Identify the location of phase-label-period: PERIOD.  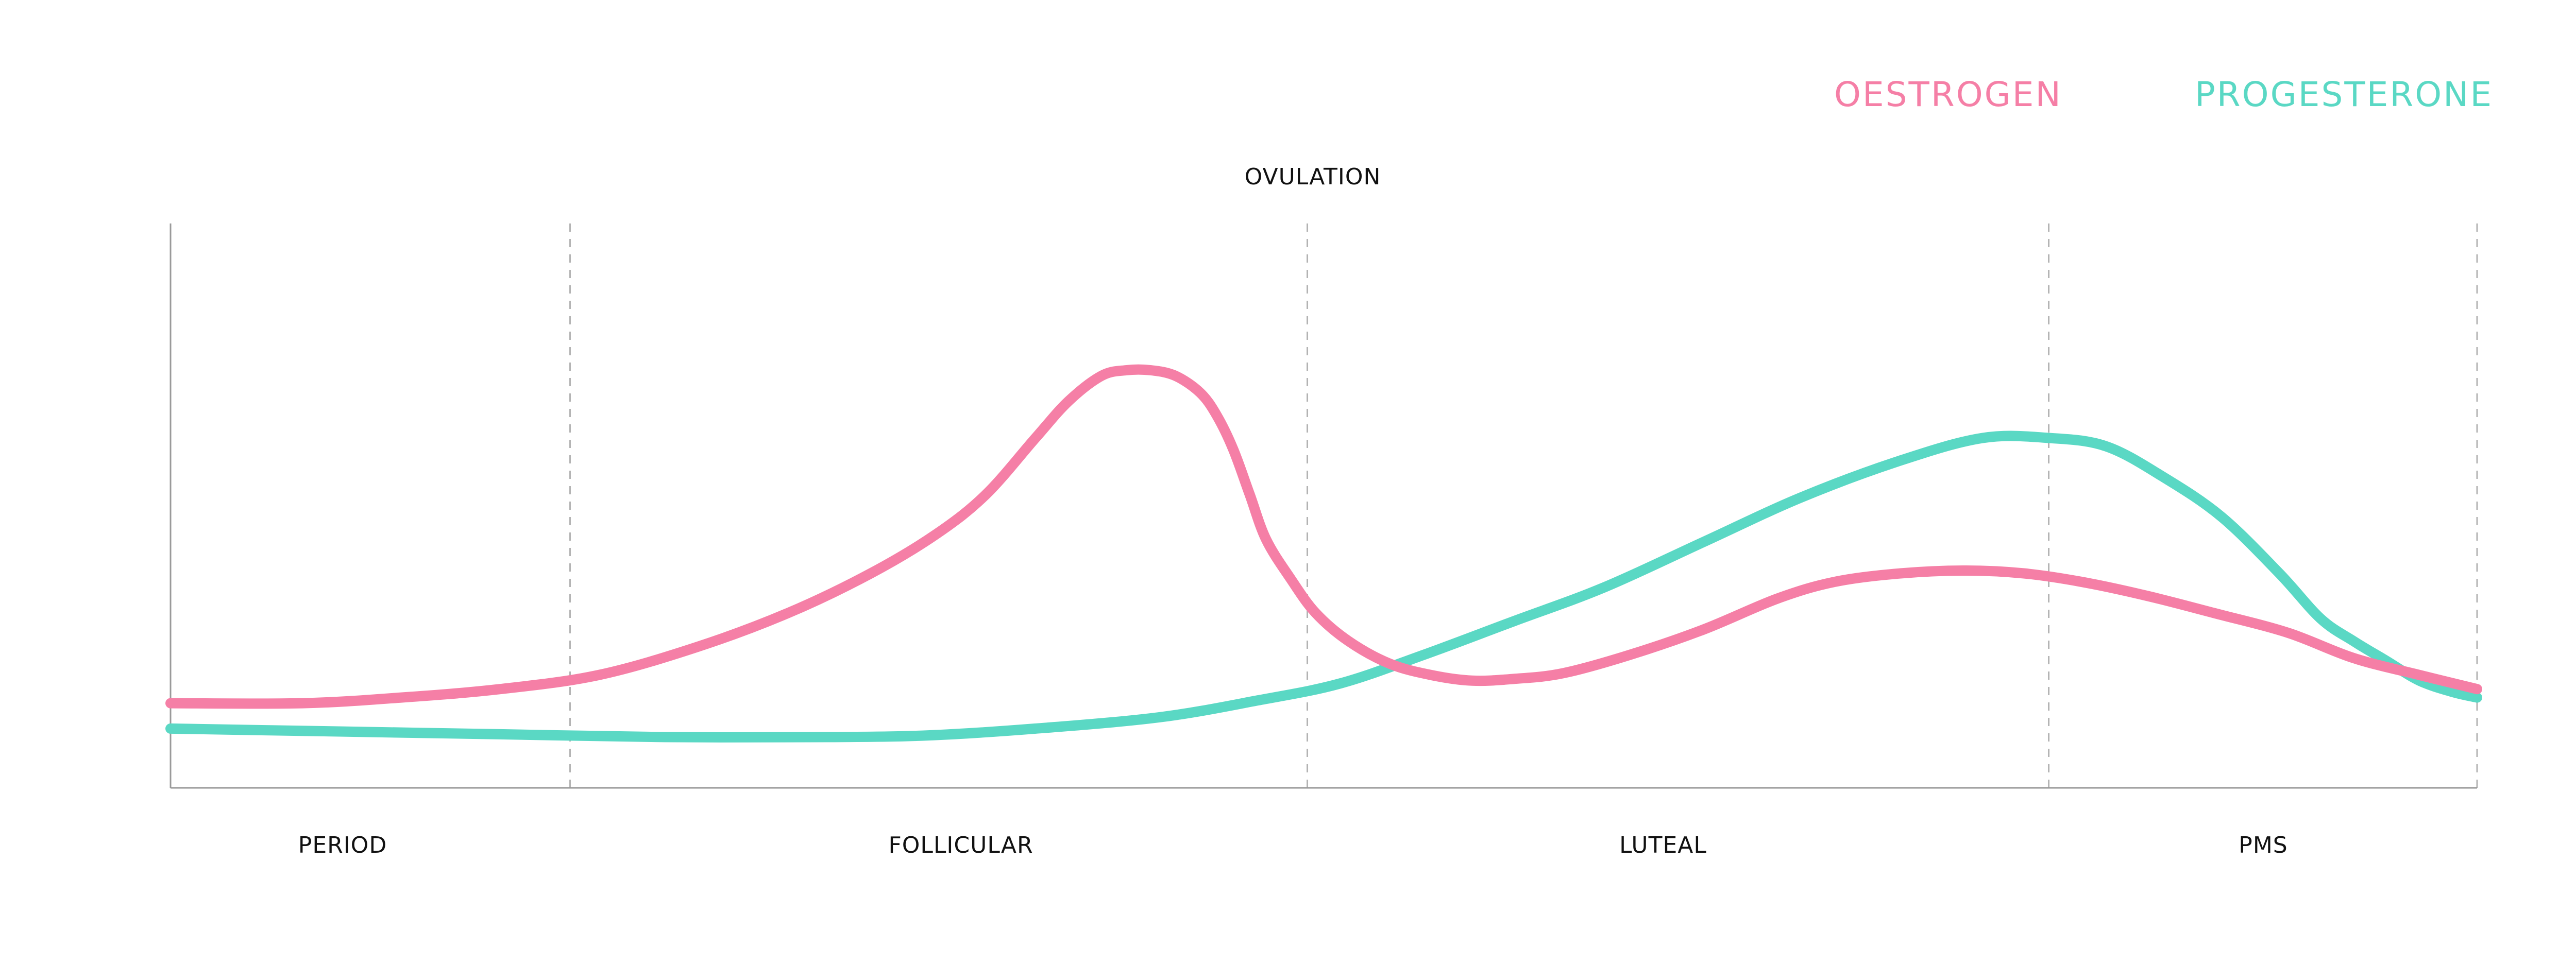
(343, 845).